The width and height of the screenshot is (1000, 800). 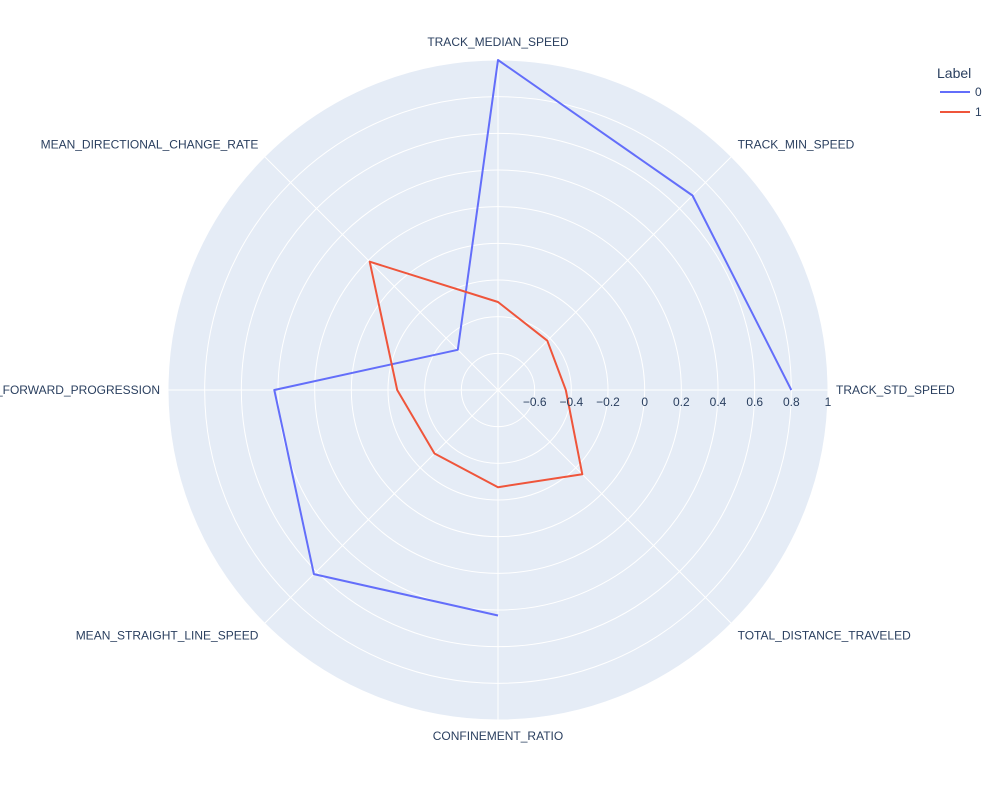 I want to click on radial-tick-label-1: −0.4, so click(x=571, y=402).